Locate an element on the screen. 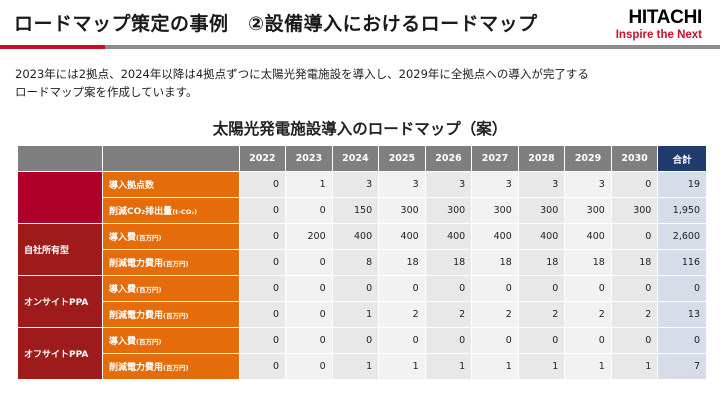 Image resolution: width=720 pixels, height=405 pixels. value-cell: 200 is located at coordinates (309, 236).